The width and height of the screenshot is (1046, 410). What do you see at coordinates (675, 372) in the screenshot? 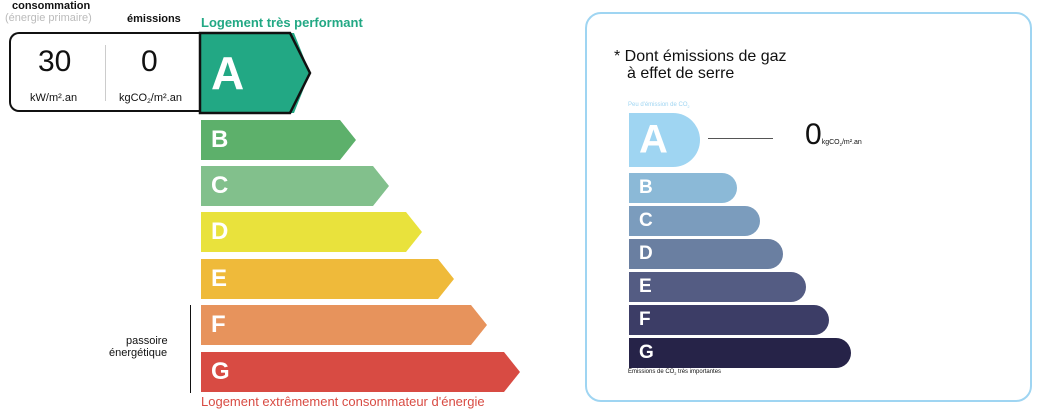
I see `ges-bottom-label: Émissions de CO2 très importantes` at bounding box center [675, 372].